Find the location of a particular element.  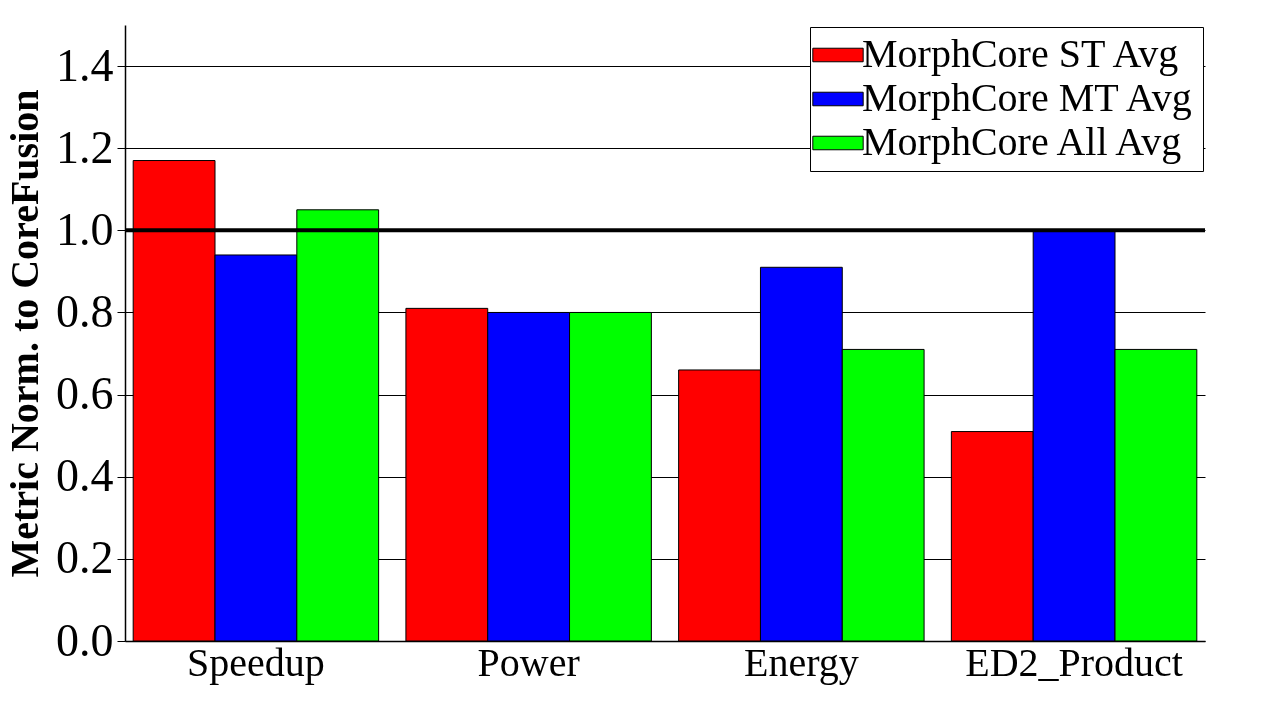

x-tick-label: Power is located at coordinates (528, 662).